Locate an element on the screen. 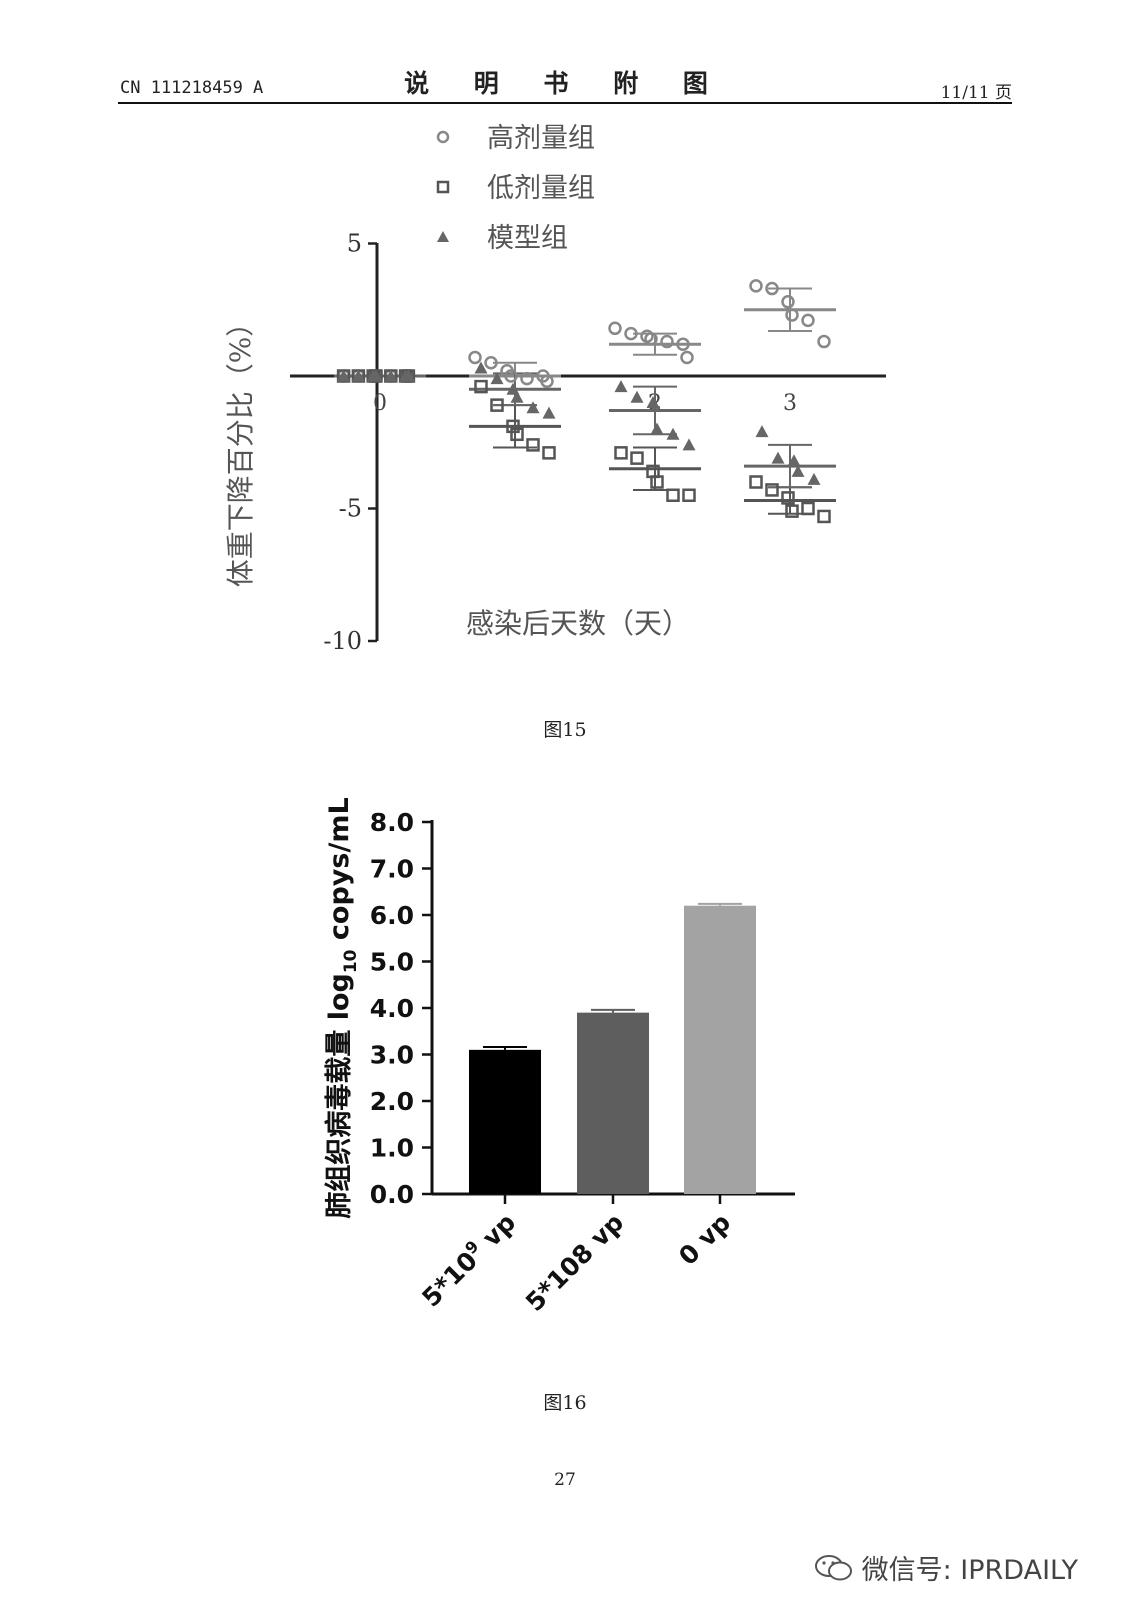 Image resolution: width=1130 pixels, height=1600 pixels. figure-15-caption: 图15 is located at coordinates (565, 730).